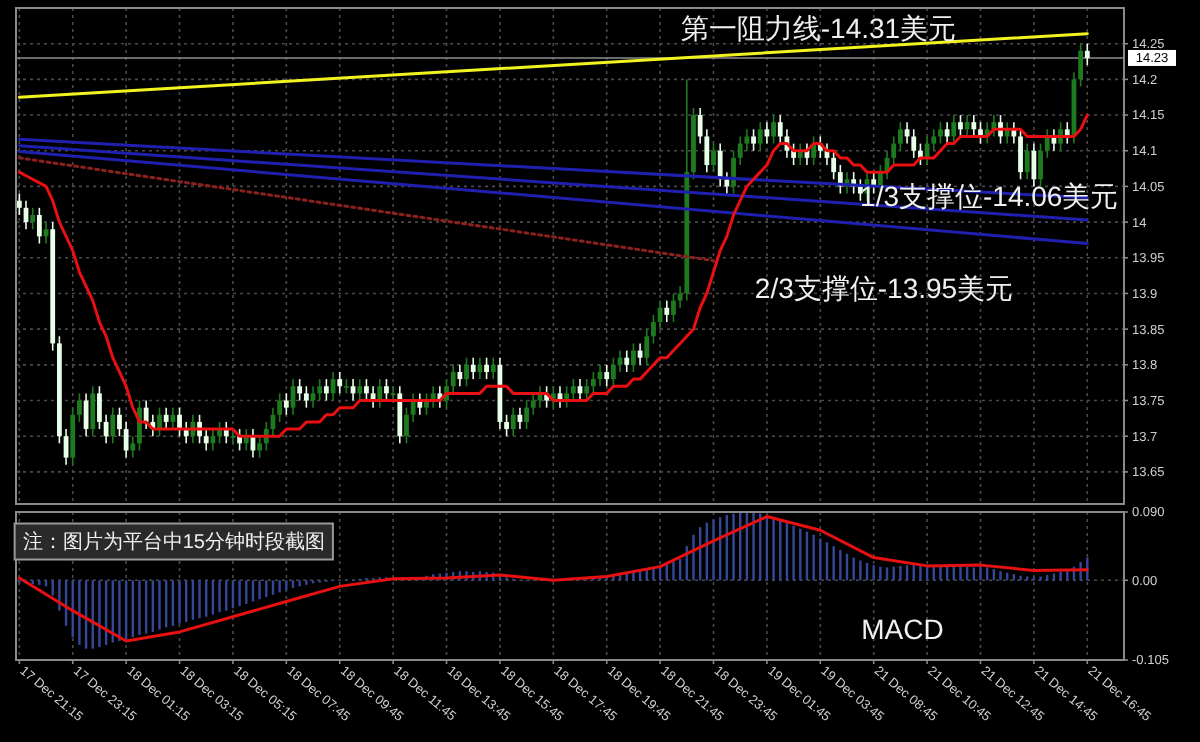 The width and height of the screenshot is (1200, 742). Describe the element at coordinates (818, 27) in the screenshot. I see `annotation: 第一阻力线-14.31美元` at that location.